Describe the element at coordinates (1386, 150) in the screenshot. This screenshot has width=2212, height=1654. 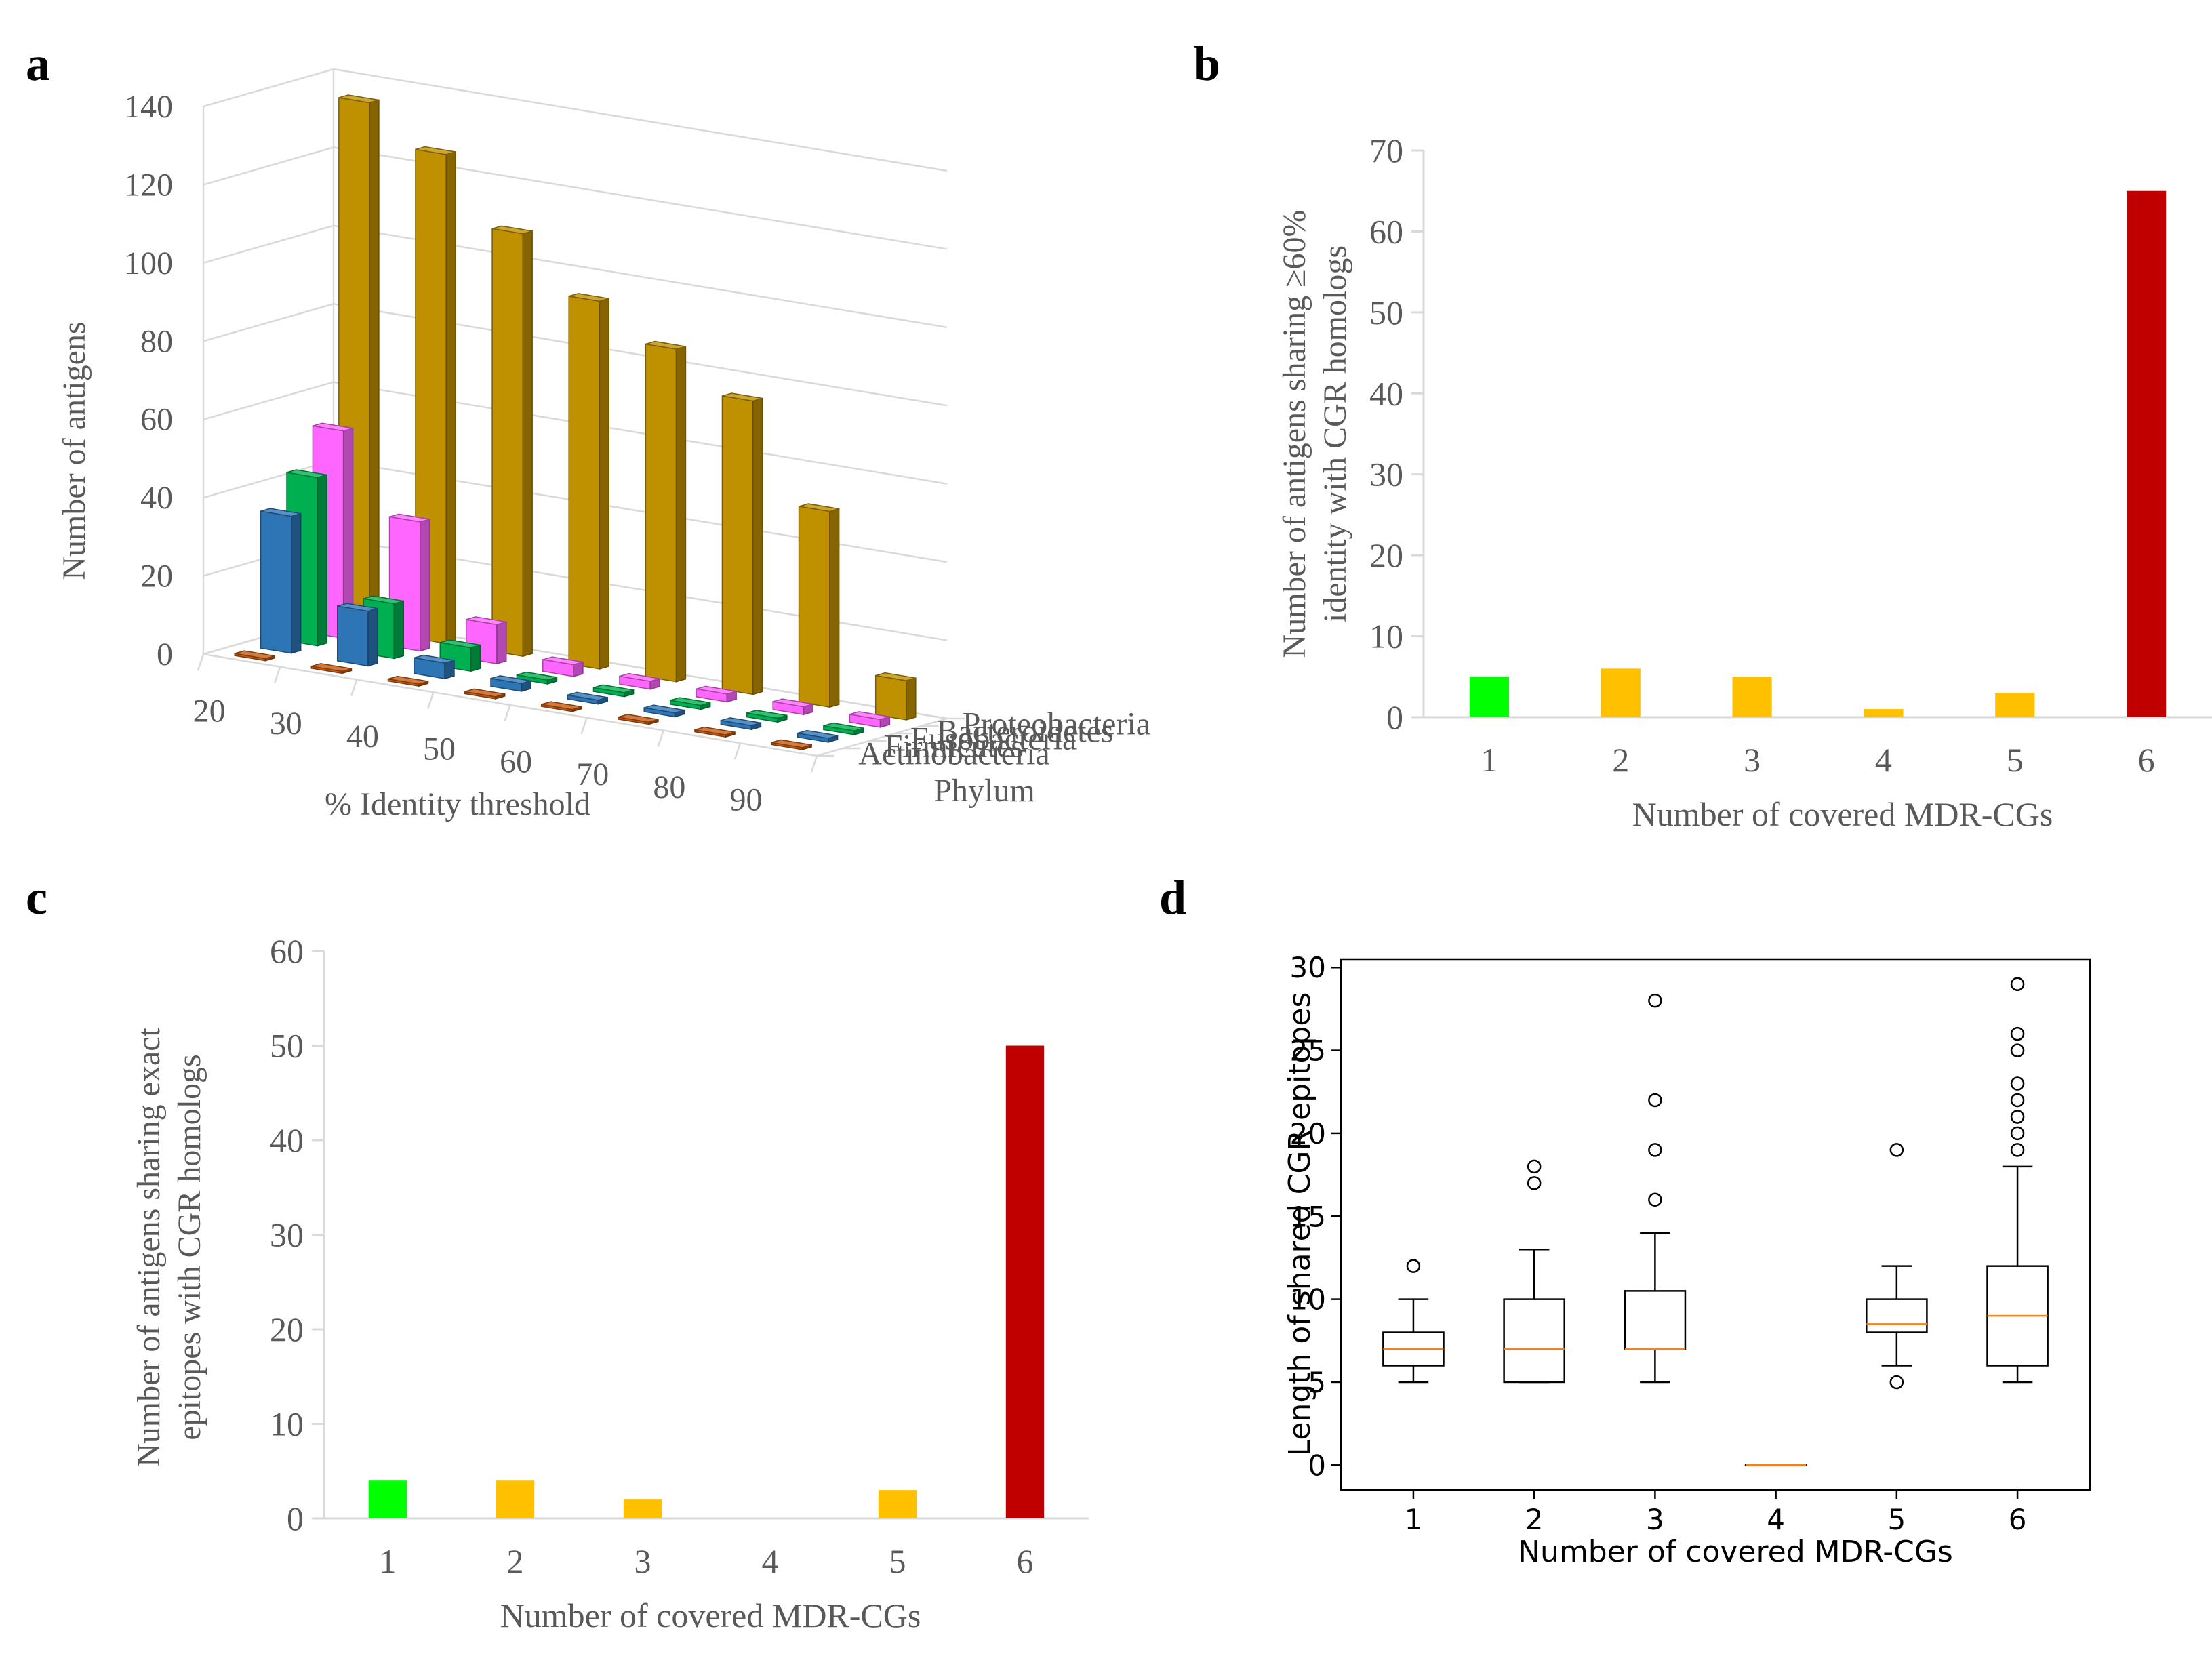
I see `y-tick-label: 70` at that location.